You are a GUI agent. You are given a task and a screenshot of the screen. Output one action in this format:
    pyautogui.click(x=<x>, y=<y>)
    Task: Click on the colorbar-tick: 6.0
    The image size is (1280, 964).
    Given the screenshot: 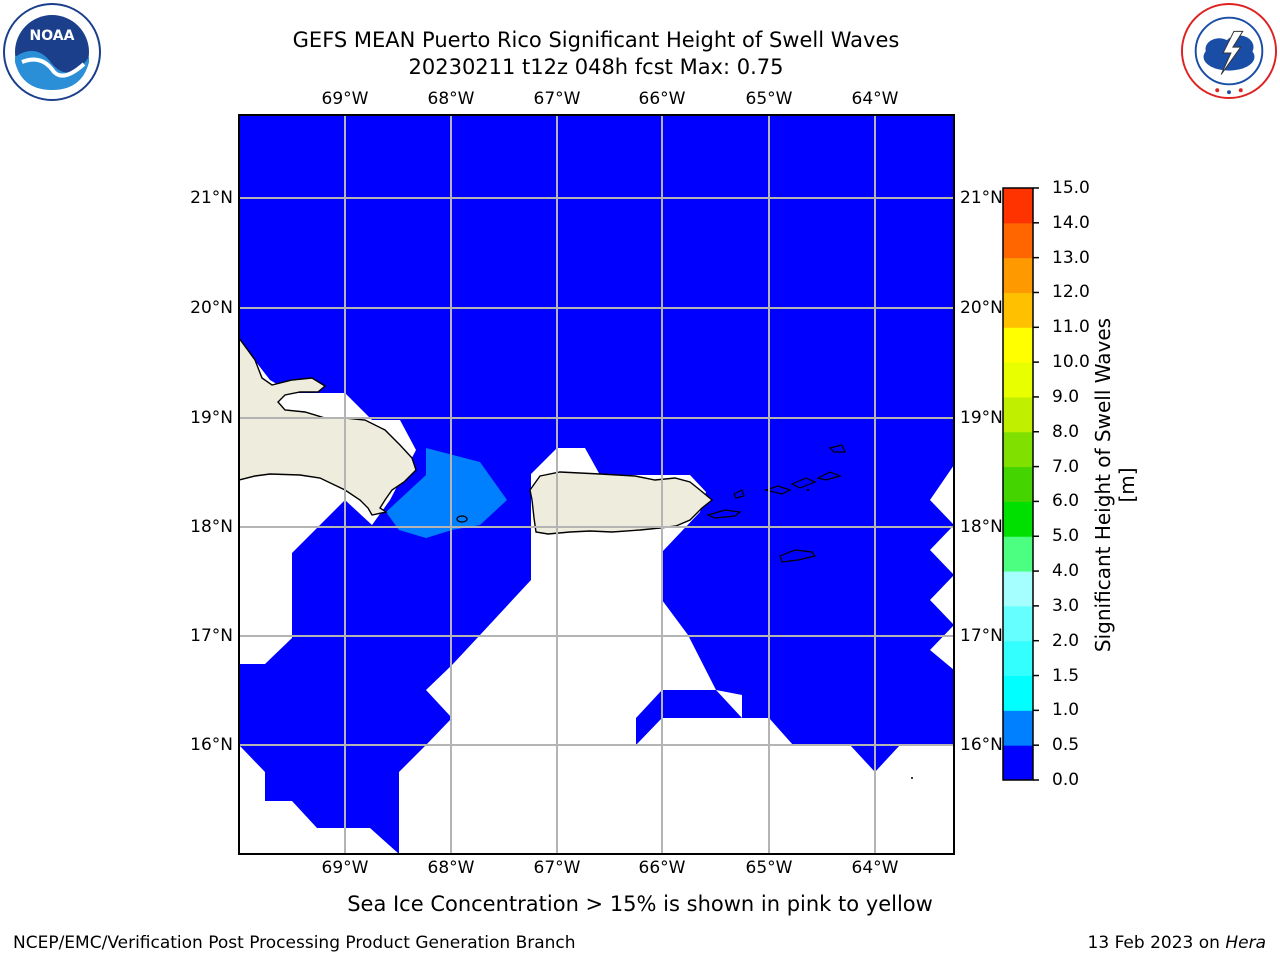 What is the action you would take?
    pyautogui.click(x=1066, y=501)
    